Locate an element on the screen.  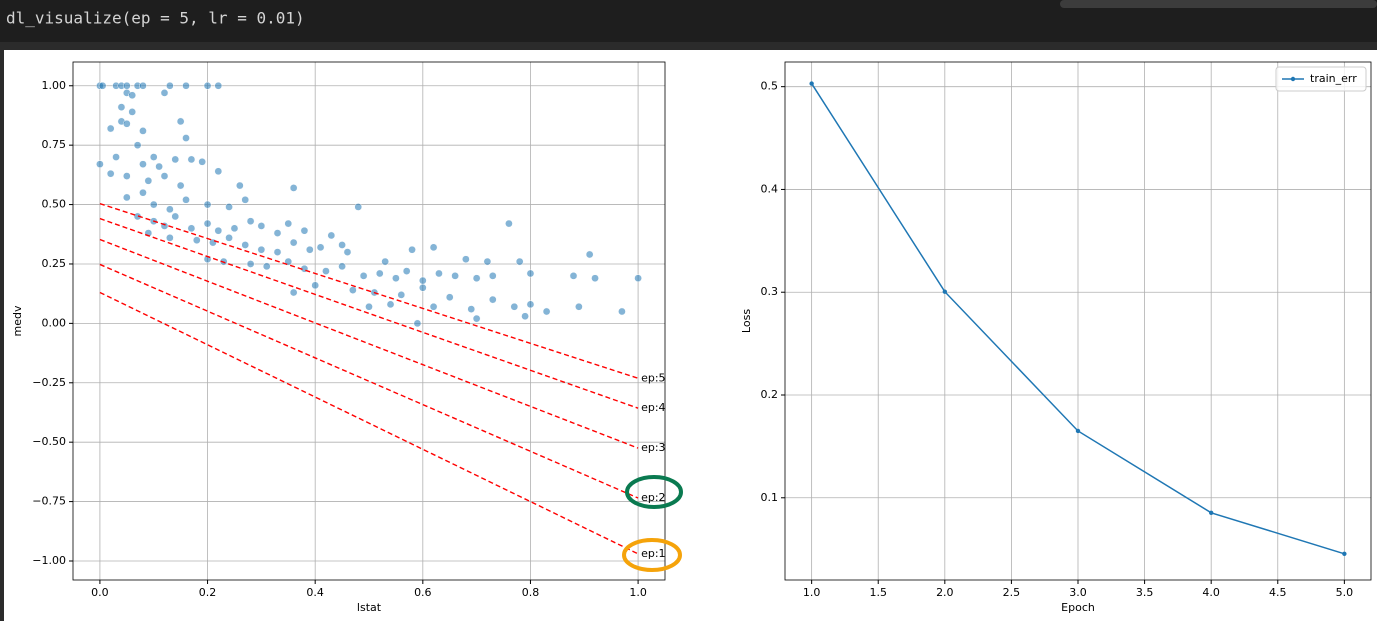
y-tick-label: 0.75 is located at coordinates (54, 144).